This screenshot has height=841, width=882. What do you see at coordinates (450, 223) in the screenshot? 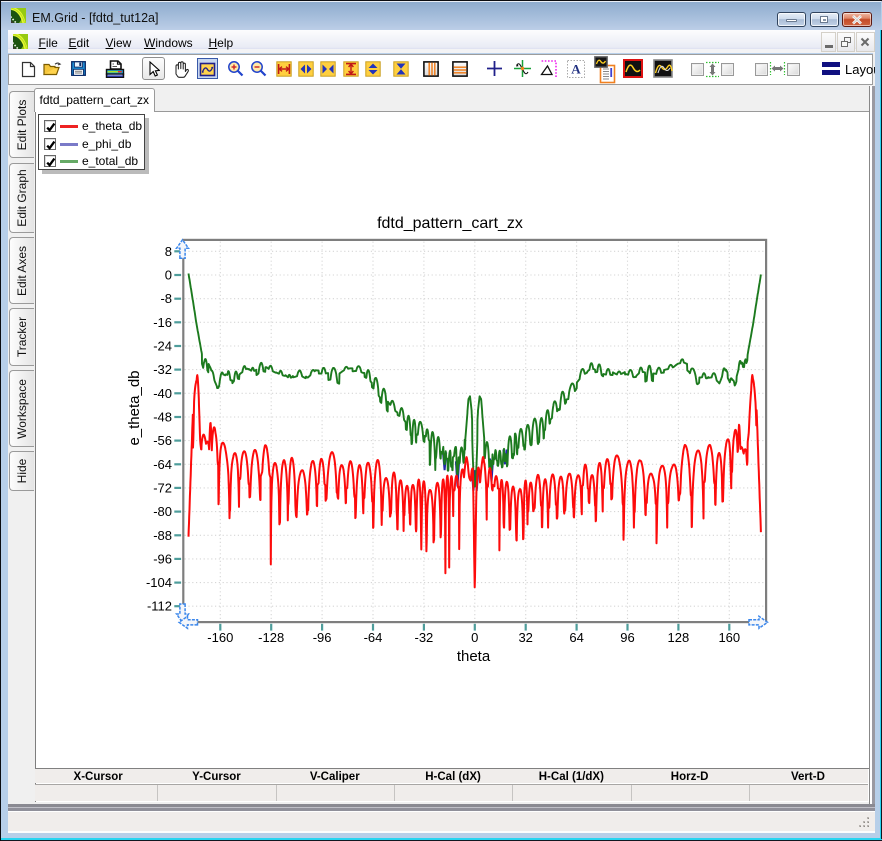
I see `svg-text: fdtd_pattern_cart_zx` at bounding box center [450, 223].